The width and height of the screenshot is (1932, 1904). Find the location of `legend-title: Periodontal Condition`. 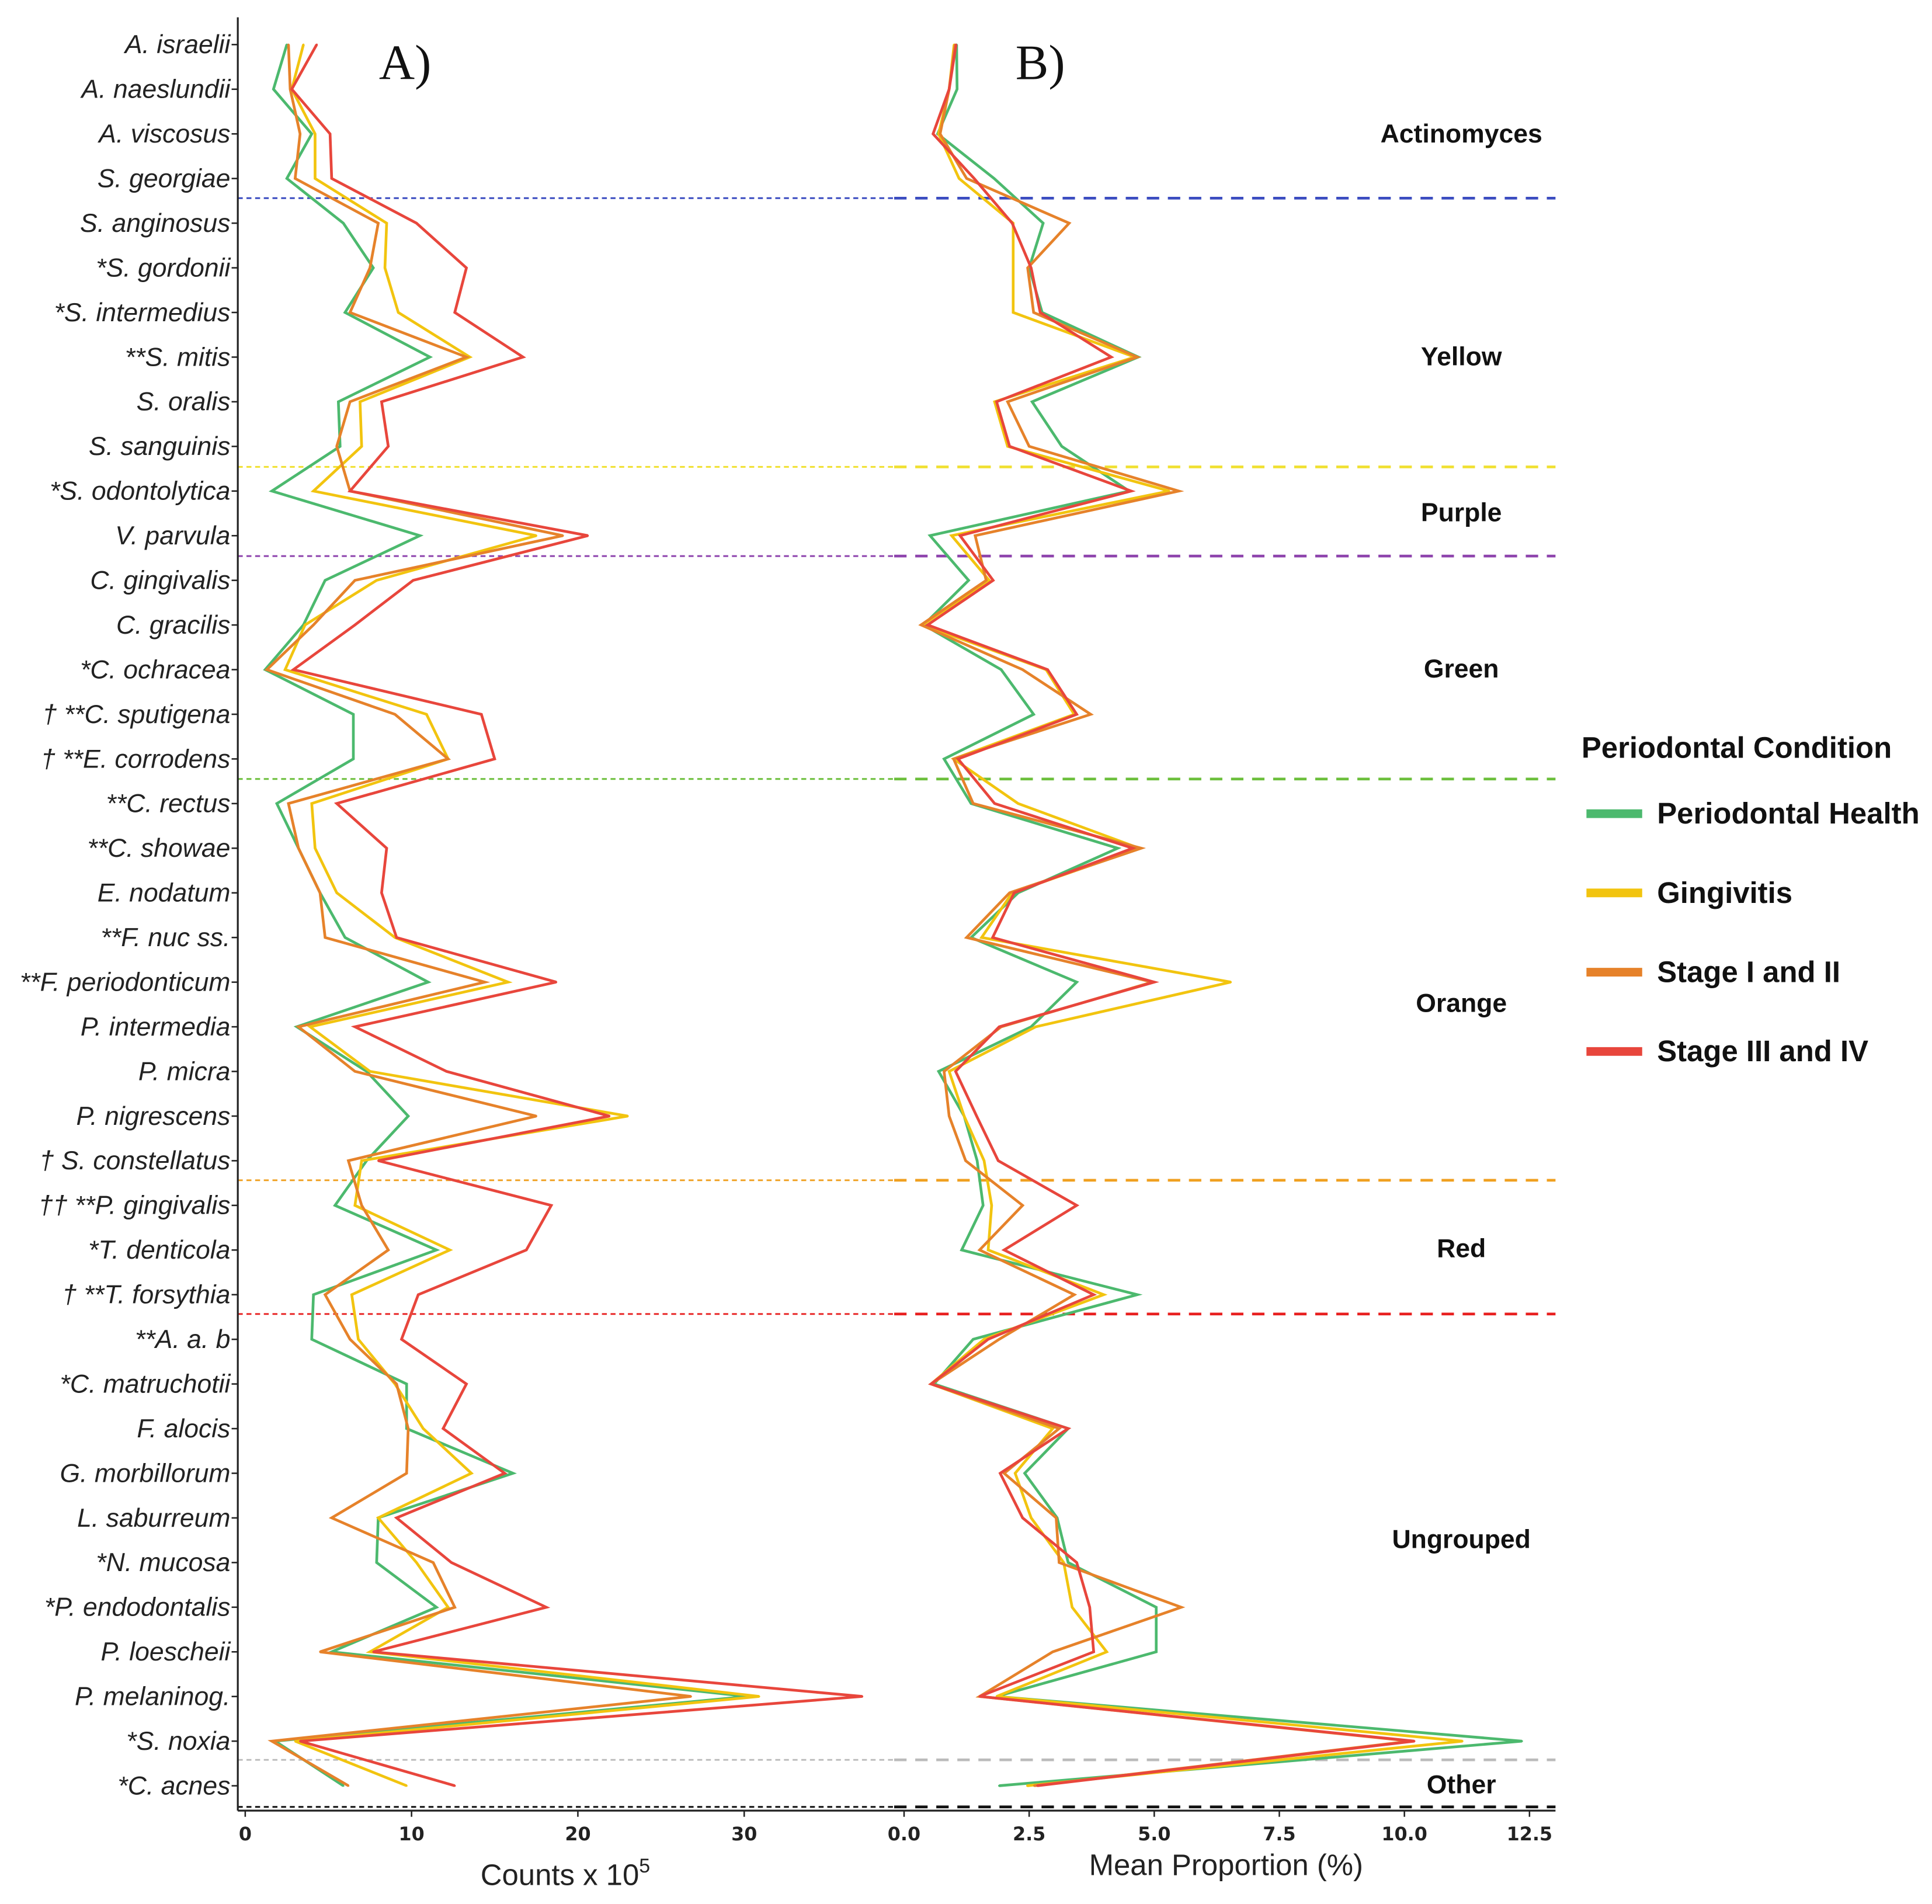

legend-title: Periodontal Condition is located at coordinates (1737, 748).